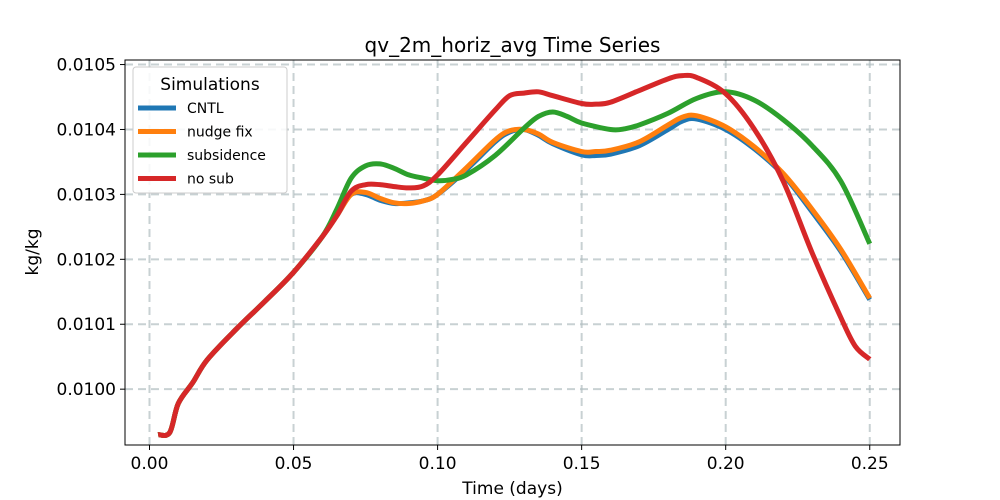 This screenshot has width=1000, height=500. I want to click on y-tick-label: 0.0103, so click(86, 195).